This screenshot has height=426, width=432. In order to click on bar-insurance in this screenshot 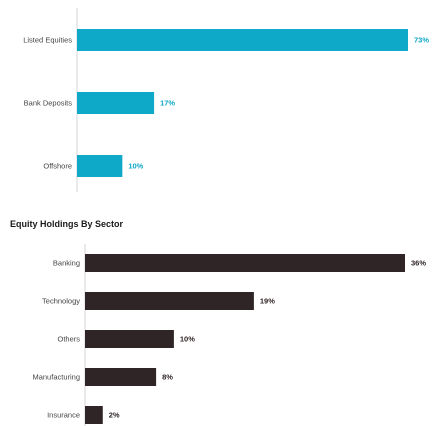, I will do `click(94, 415)`.